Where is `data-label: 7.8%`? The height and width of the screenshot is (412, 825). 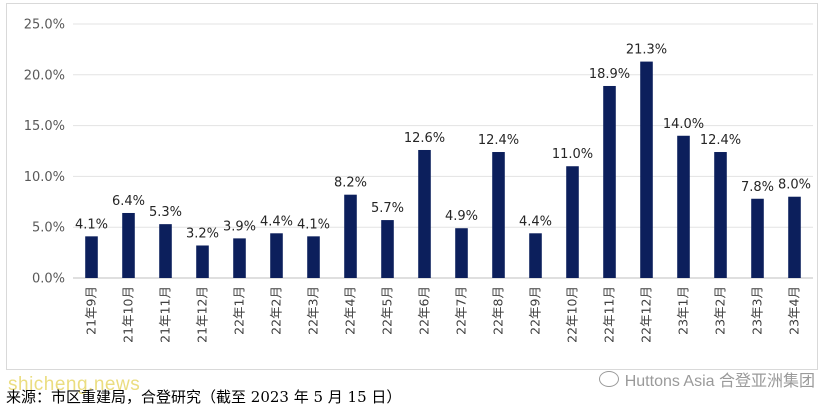 data-label: 7.8% is located at coordinates (757, 187).